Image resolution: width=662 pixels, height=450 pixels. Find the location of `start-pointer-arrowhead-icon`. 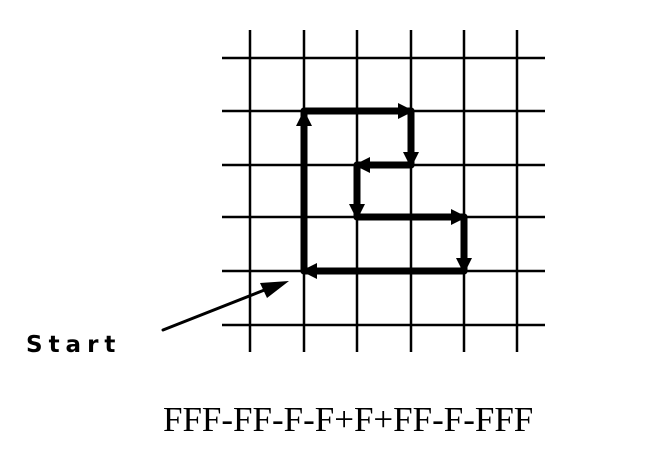

start-pointer-arrowhead-icon is located at coordinates (274, 289).